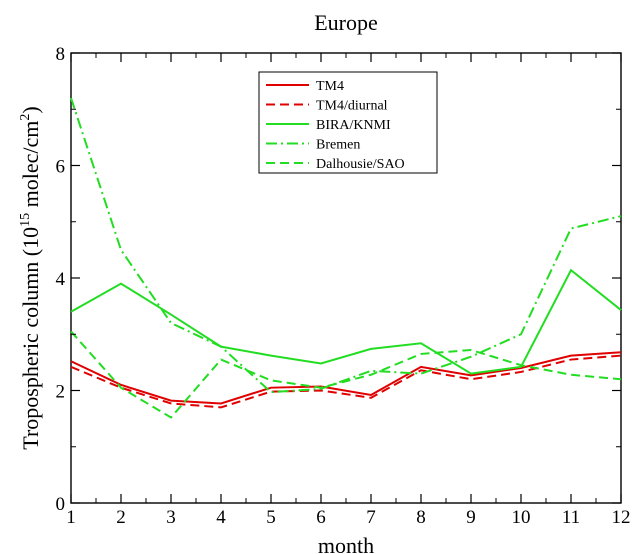 The height and width of the screenshot is (554, 635). I want to click on y-axis-label-middle: molec/cm, so click(30, 167).